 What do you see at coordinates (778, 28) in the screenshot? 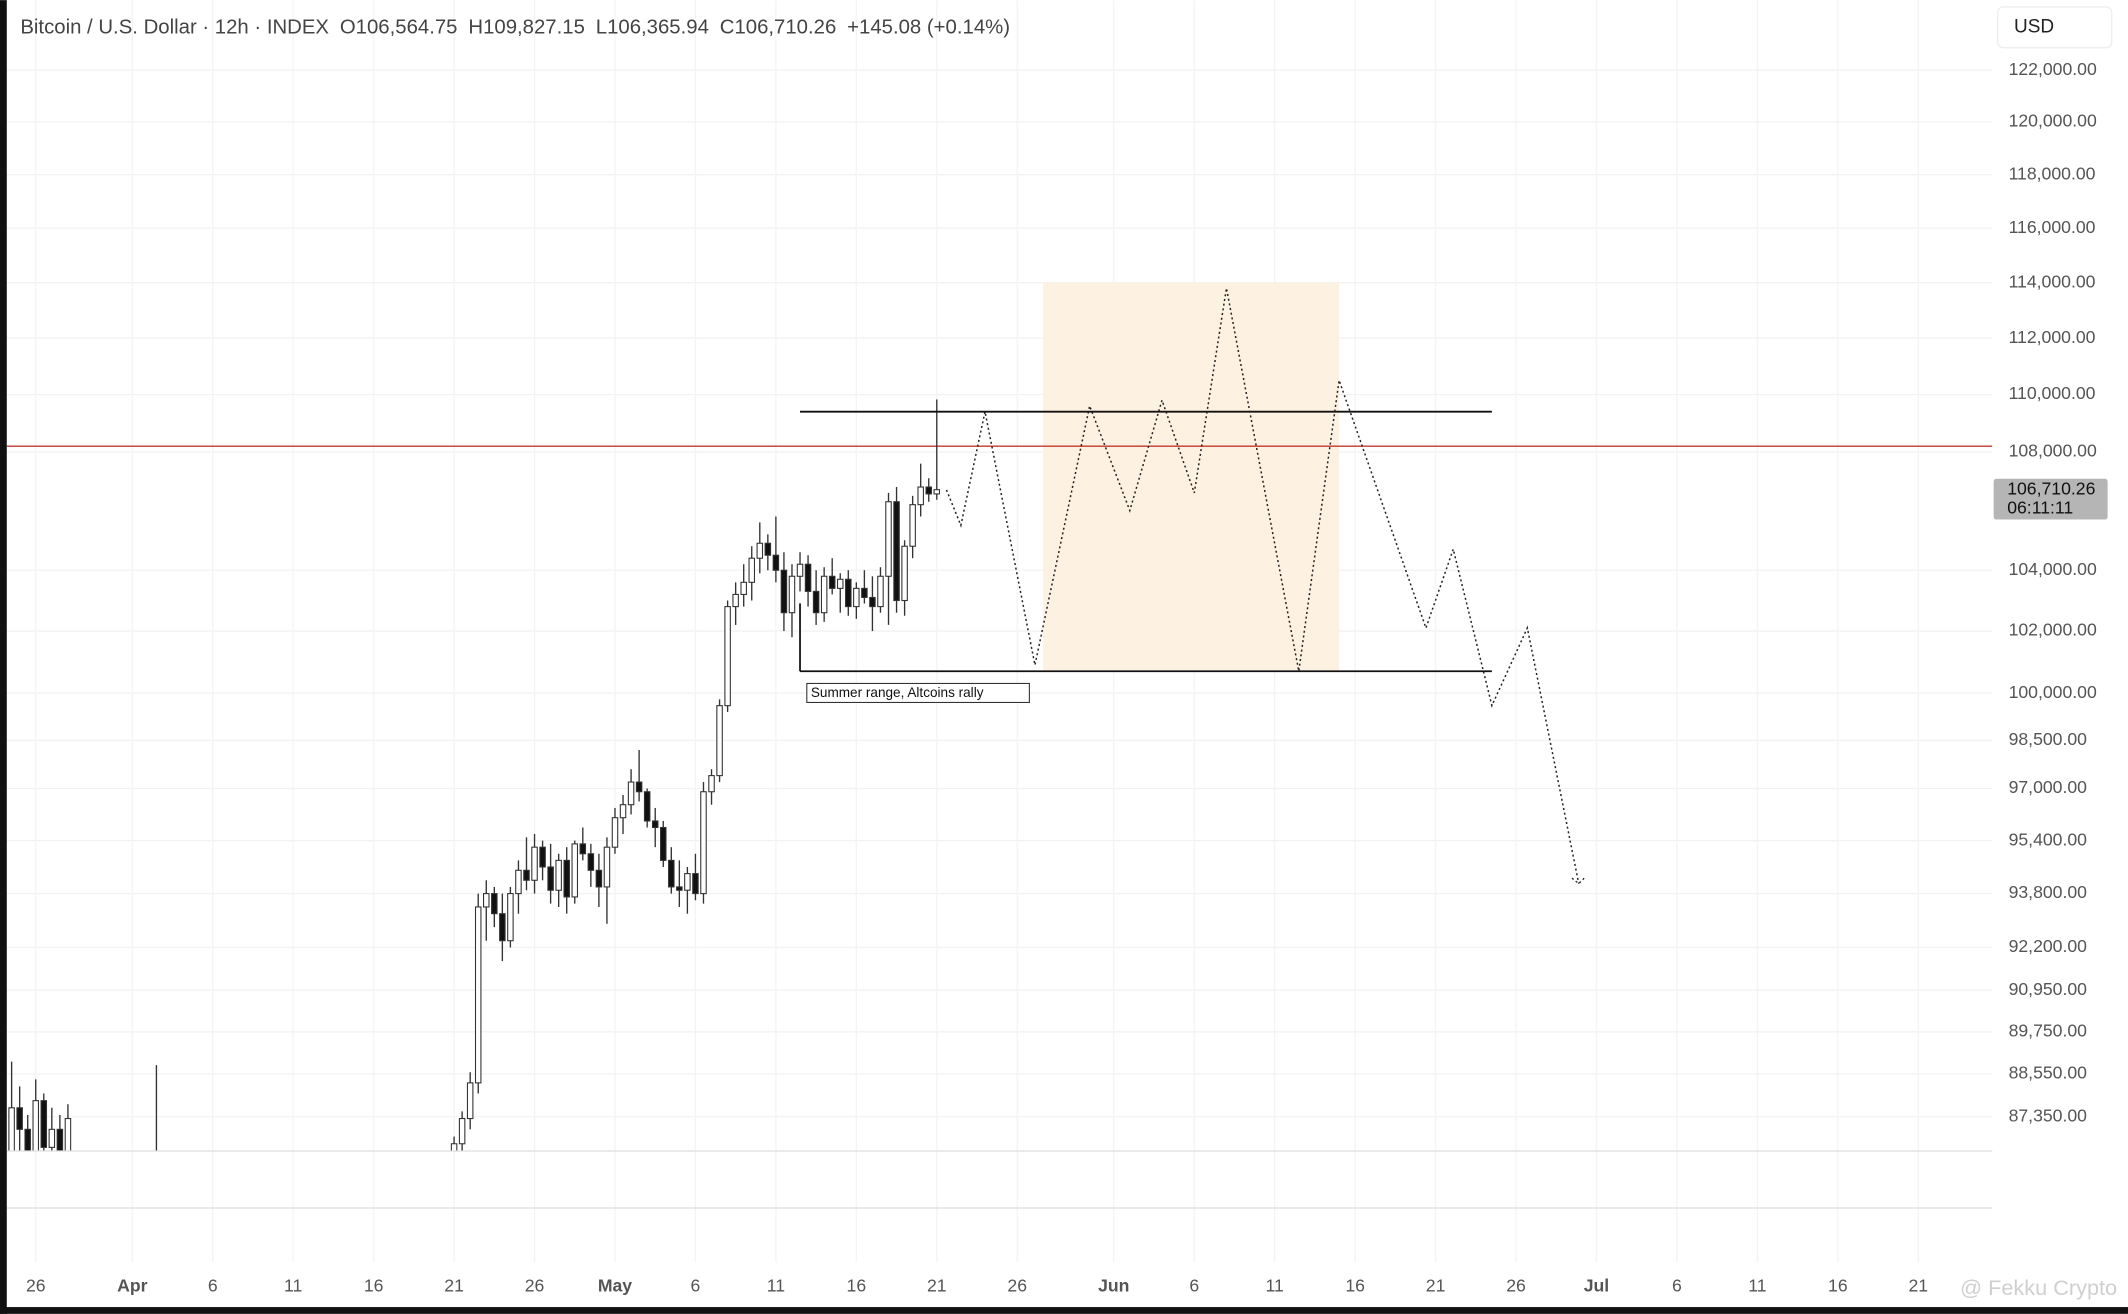
I see `ohlc-close: C106,710.26` at bounding box center [778, 28].